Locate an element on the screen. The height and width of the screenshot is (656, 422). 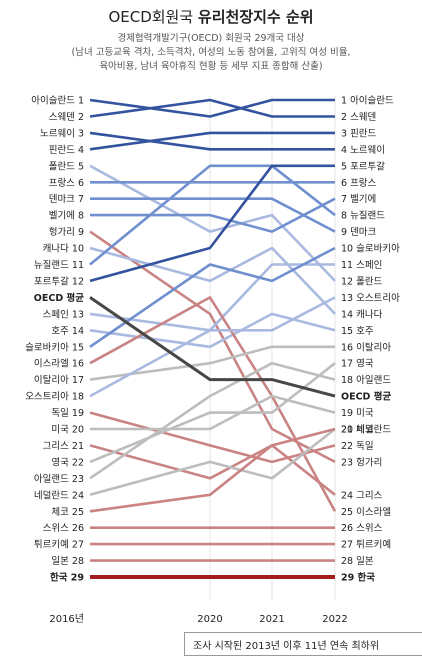
label-end-30: 29 한국 is located at coordinates (358, 578).